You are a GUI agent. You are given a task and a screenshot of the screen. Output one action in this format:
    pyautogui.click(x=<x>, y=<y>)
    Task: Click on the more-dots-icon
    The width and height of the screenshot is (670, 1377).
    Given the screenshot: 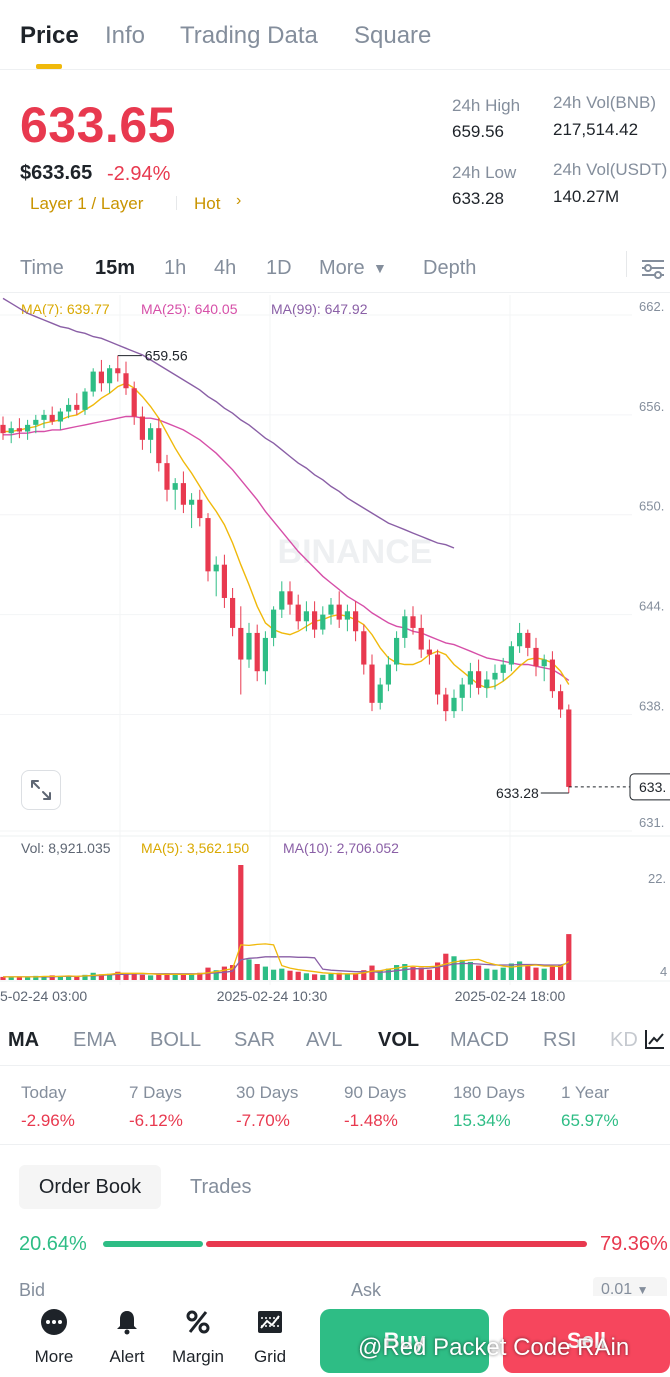 What is the action you would take?
    pyautogui.click(x=54, y=1322)
    